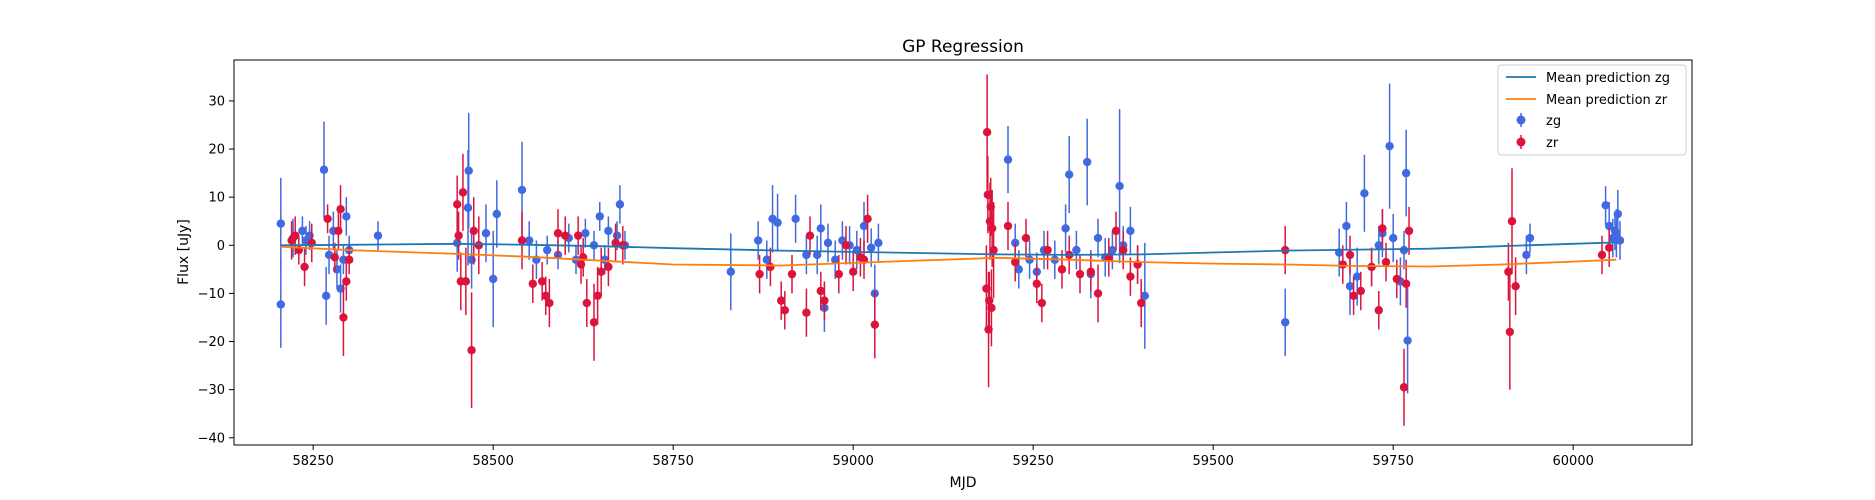  What do you see at coordinates (1573, 461) in the screenshot?
I see `x-tick-label: 60000` at bounding box center [1573, 461].